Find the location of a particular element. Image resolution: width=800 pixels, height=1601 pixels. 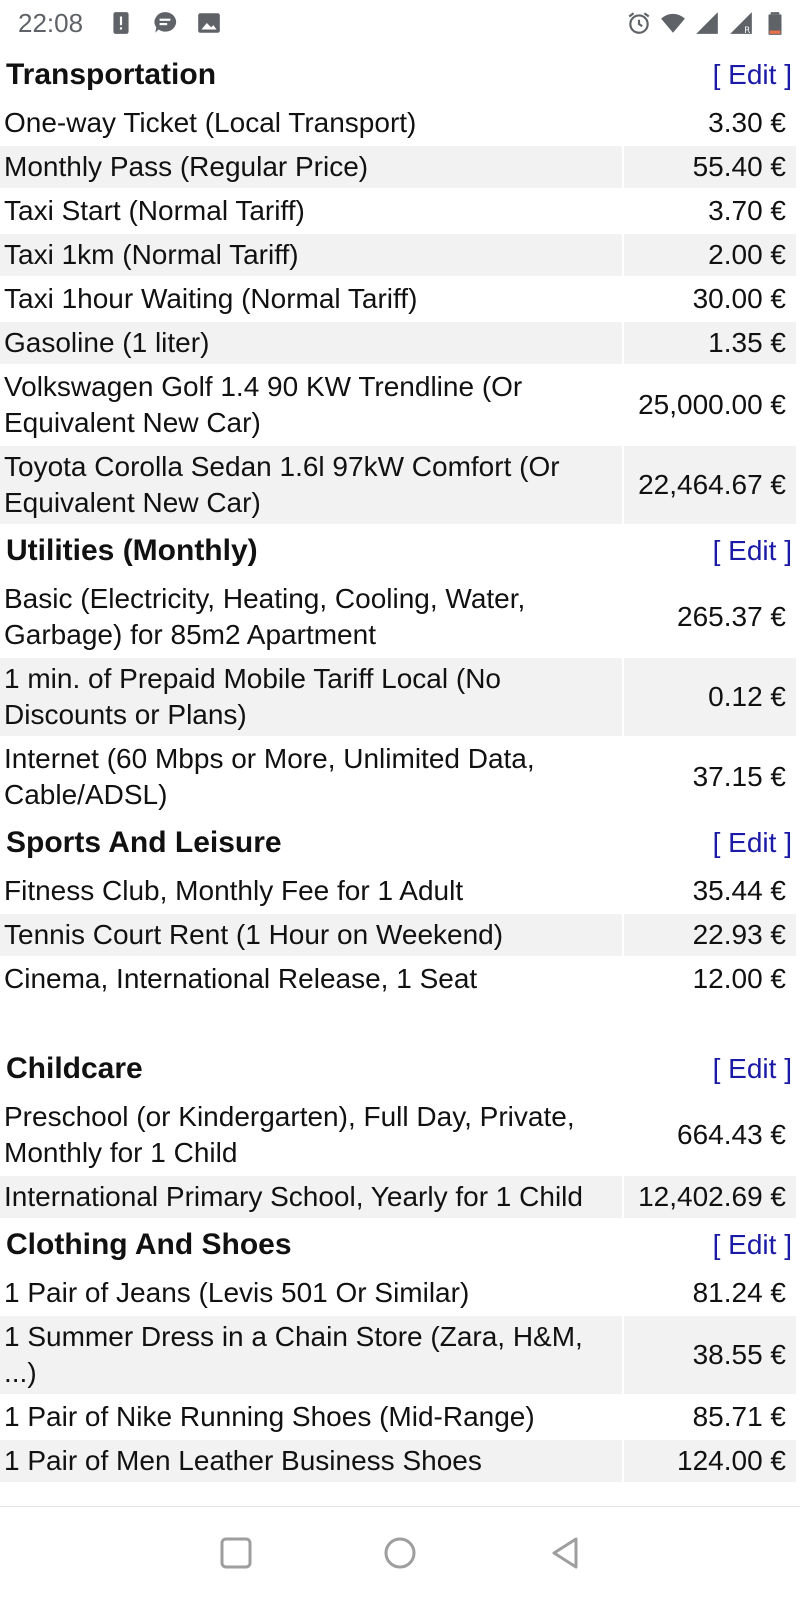

item-label: Taxi Start (Normal Tariff) is located at coordinates (154, 210).